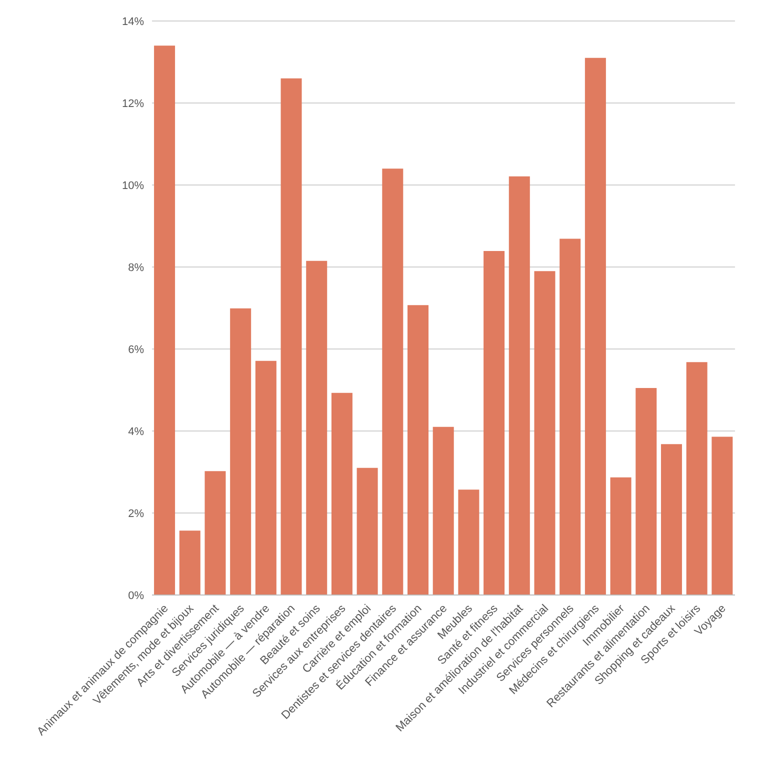 The image size is (768, 778). I want to click on y-tick-label: 12%, so click(133, 104).